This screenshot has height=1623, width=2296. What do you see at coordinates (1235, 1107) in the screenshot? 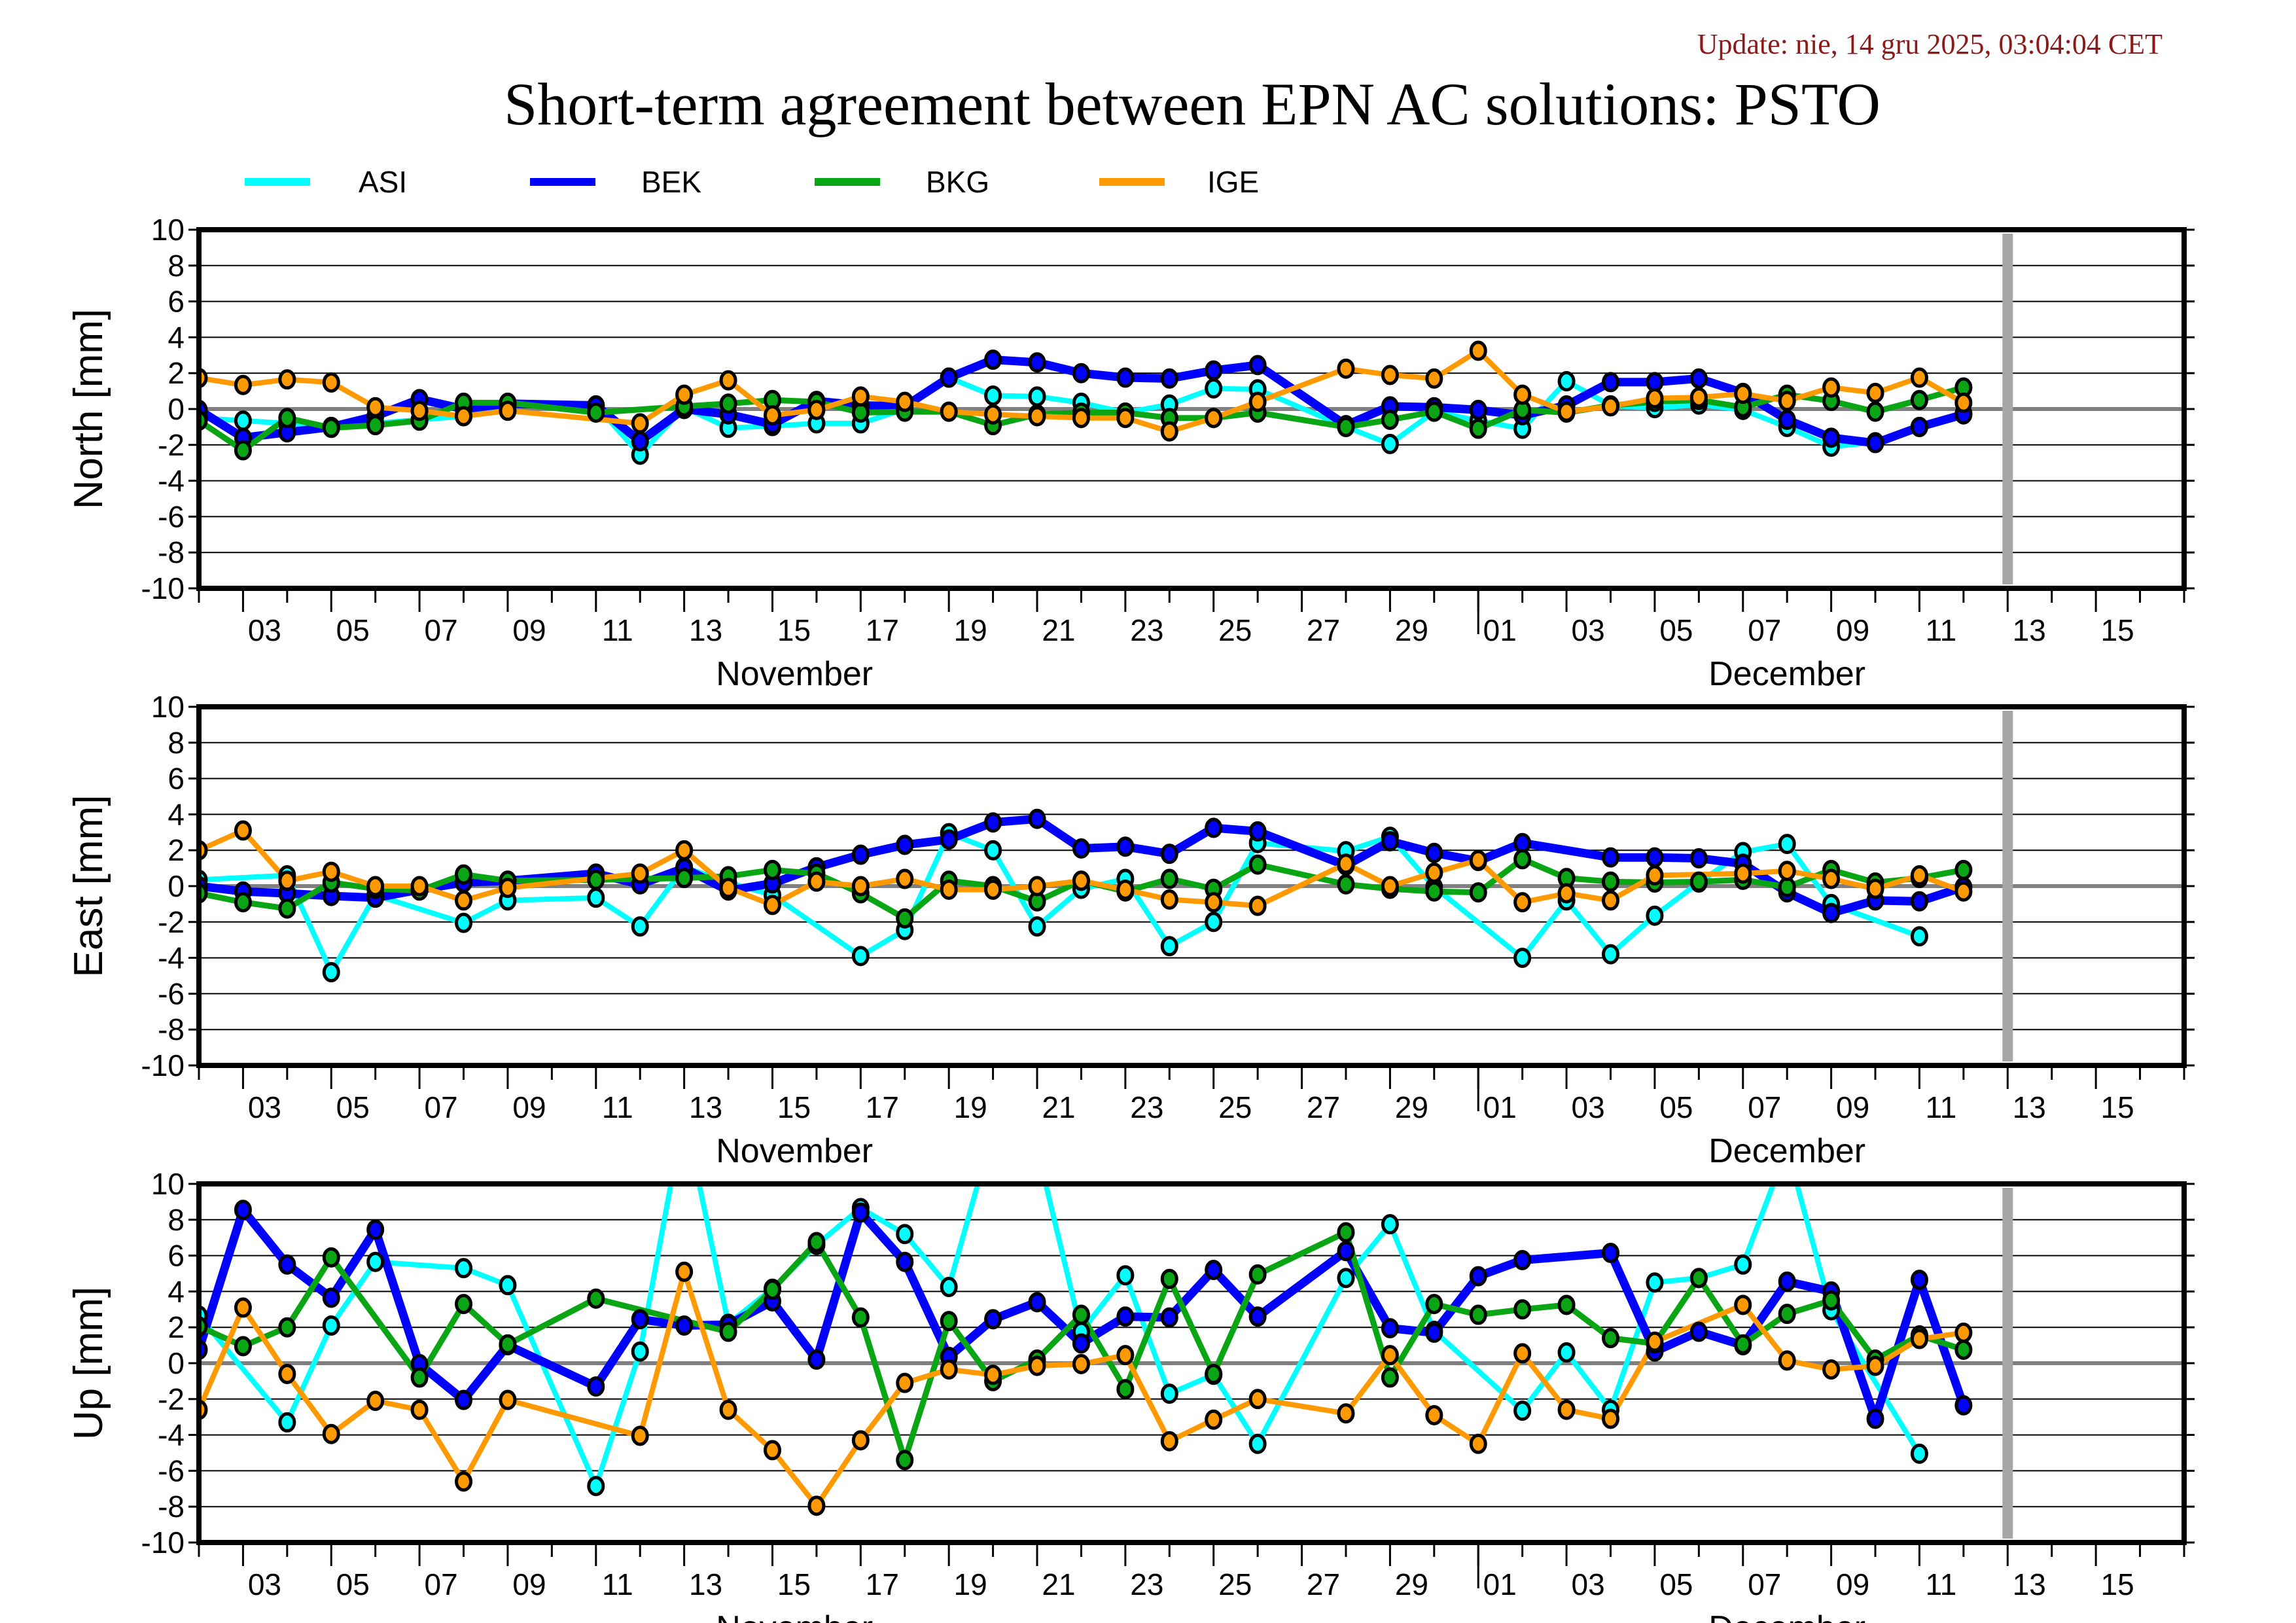
I see `x-tick-label: 25` at bounding box center [1235, 1107].